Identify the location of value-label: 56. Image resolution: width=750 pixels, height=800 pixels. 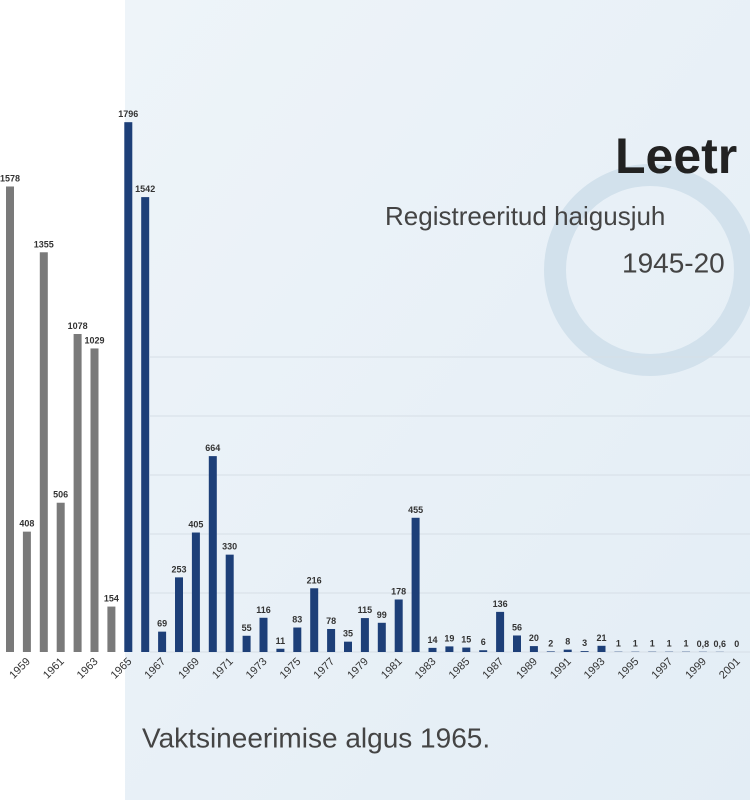
(517, 627).